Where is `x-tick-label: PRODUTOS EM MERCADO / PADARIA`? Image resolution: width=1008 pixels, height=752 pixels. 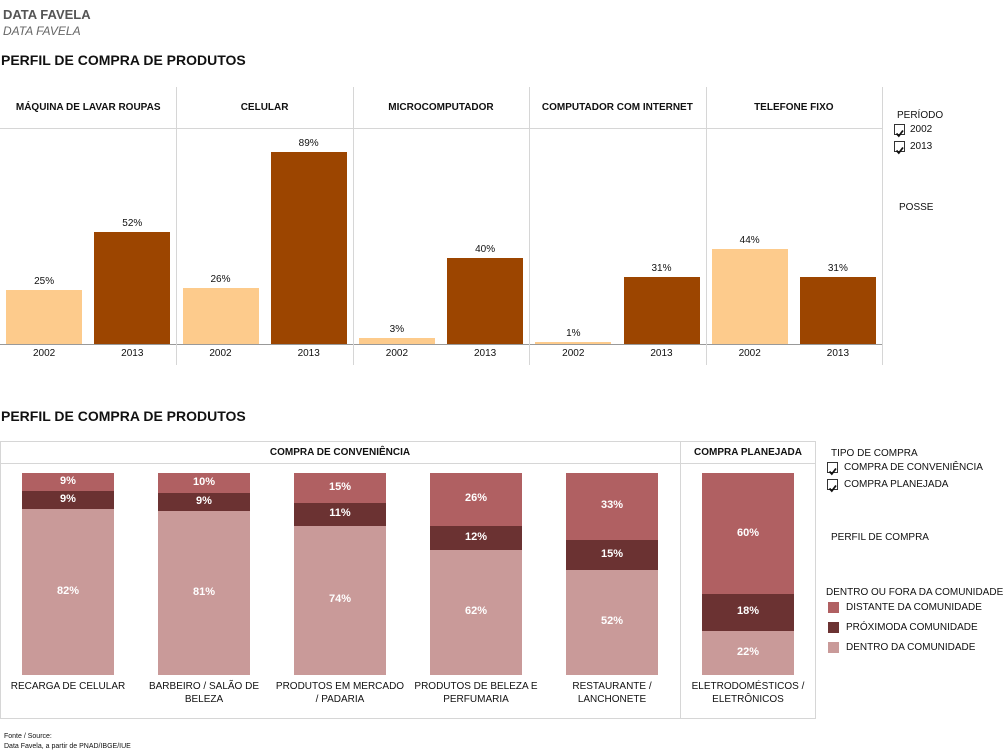 x-tick-label: PRODUTOS EM MERCADO / PADARIA is located at coordinates (340, 693).